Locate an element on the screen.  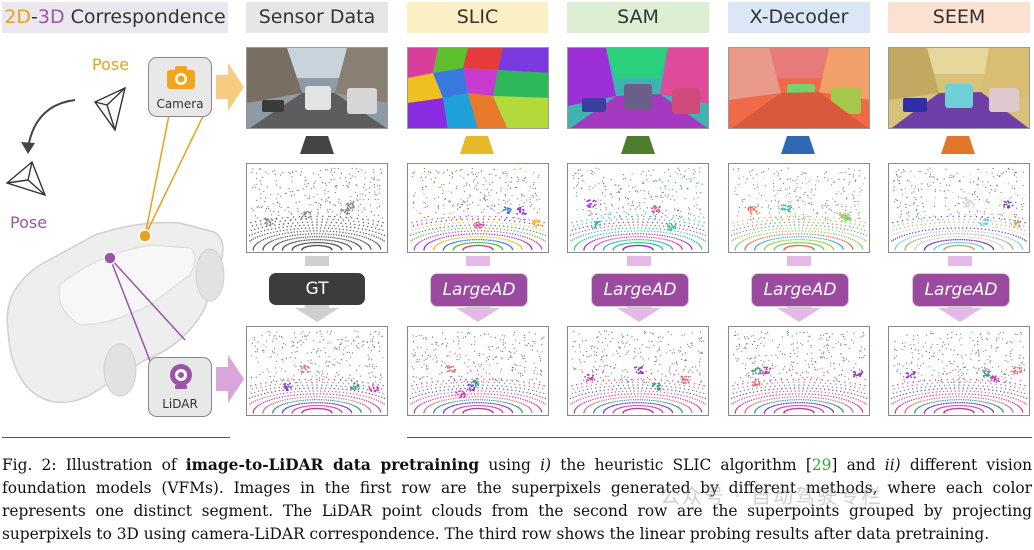
down-arrows is located at coordinates (638, 289).